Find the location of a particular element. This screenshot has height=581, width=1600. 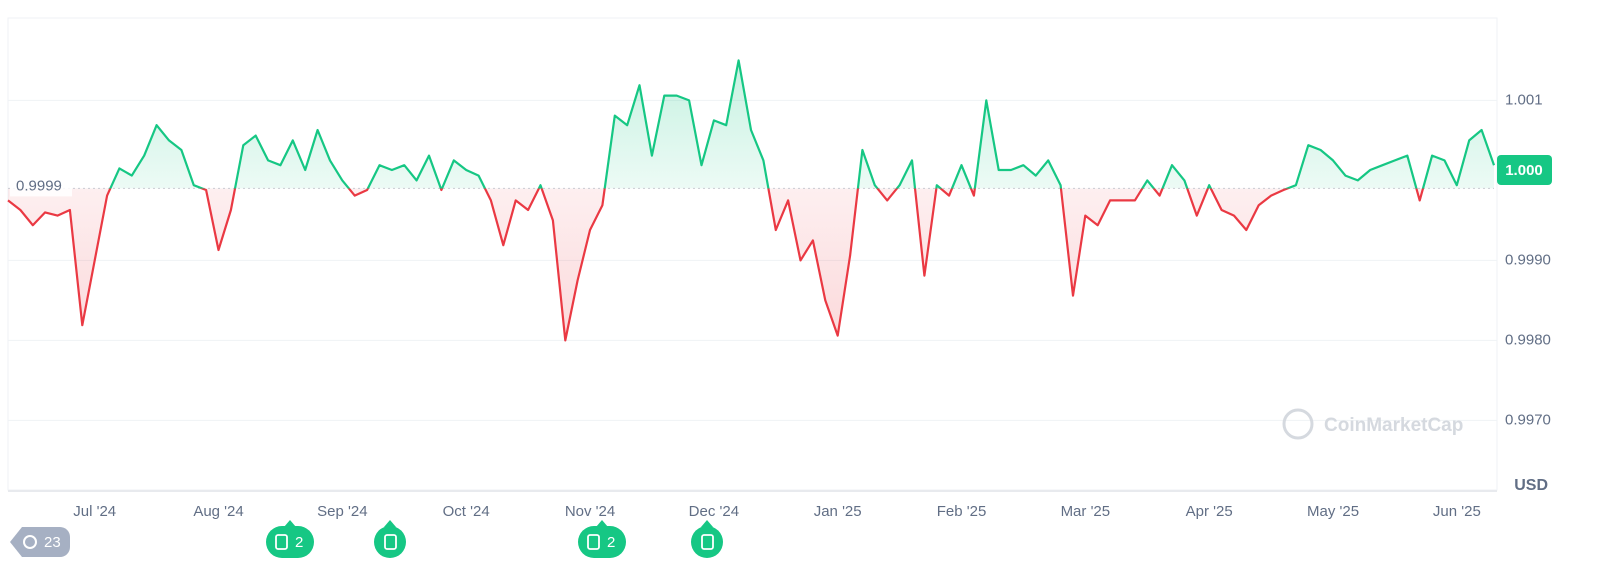

x-tick-label: Jun '25 is located at coordinates (1457, 511).